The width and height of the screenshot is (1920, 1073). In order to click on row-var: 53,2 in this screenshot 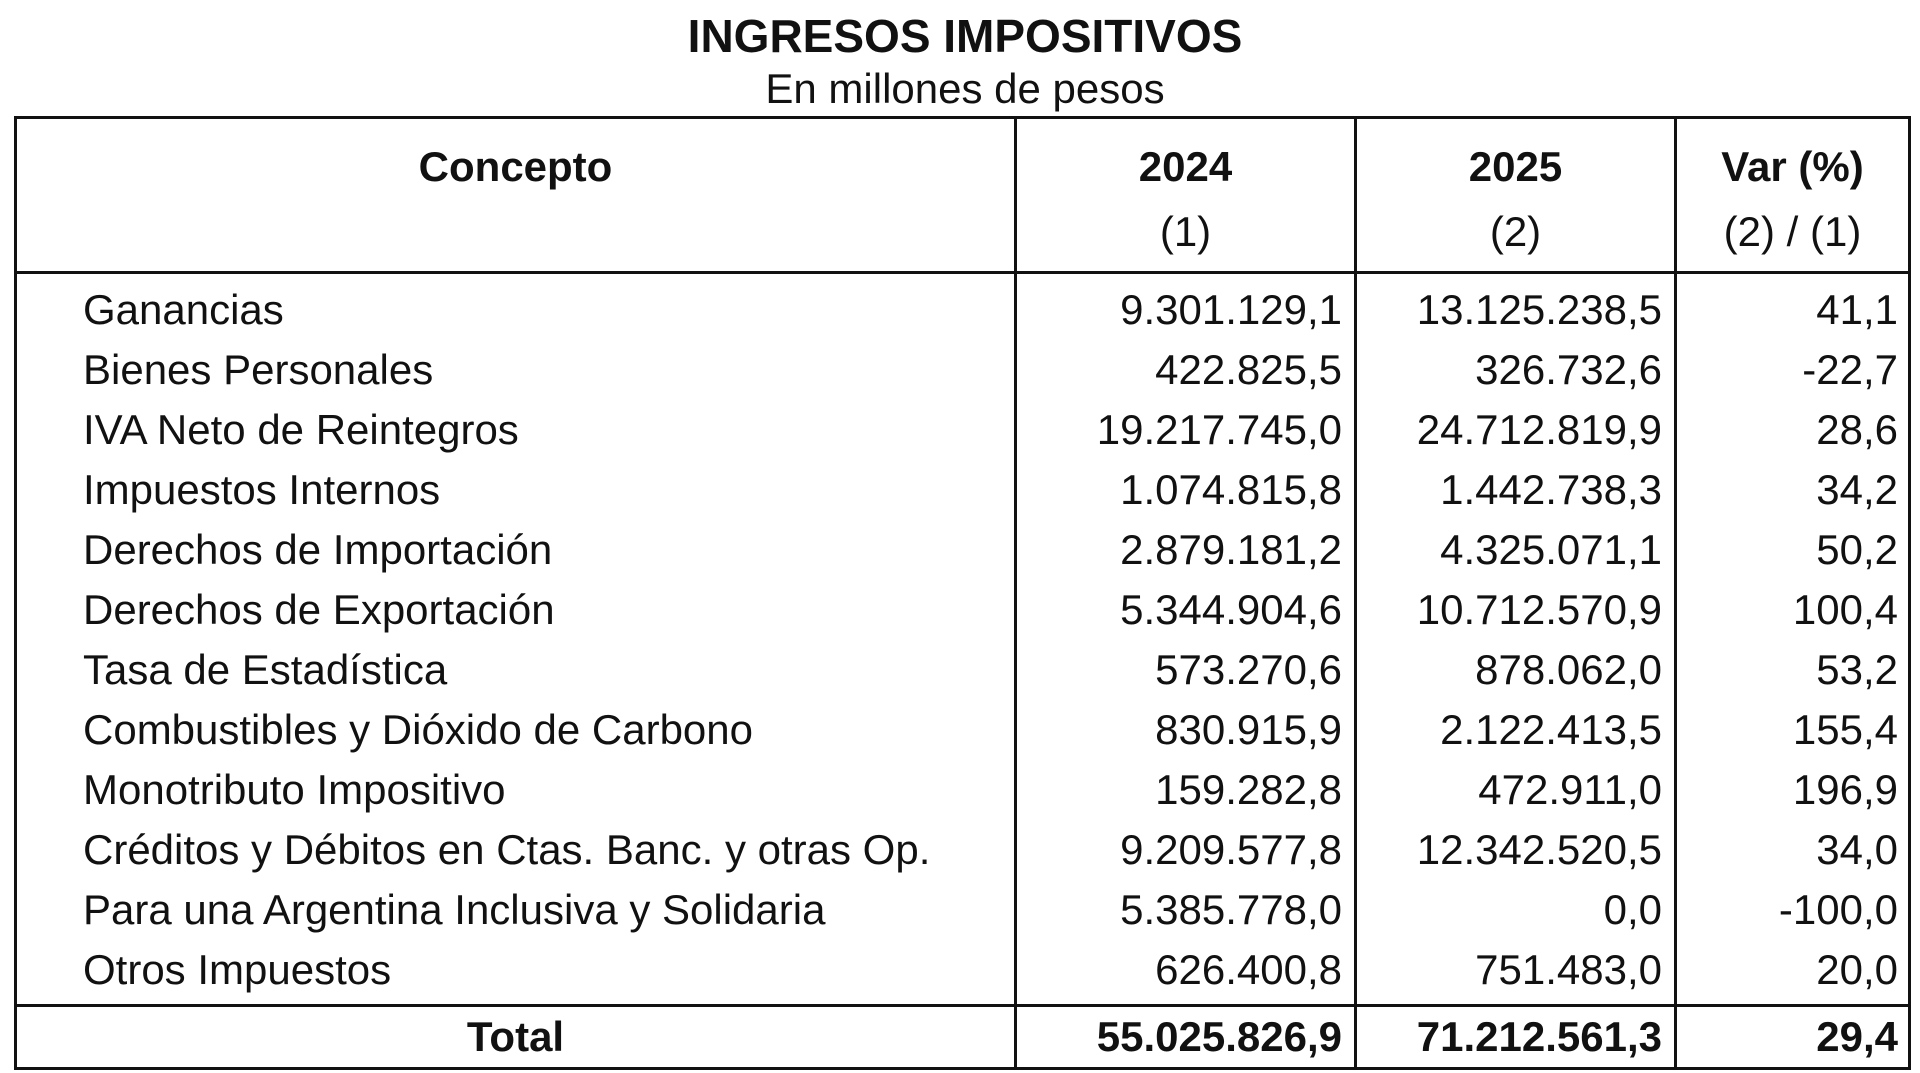, I will do `click(1792, 670)`.